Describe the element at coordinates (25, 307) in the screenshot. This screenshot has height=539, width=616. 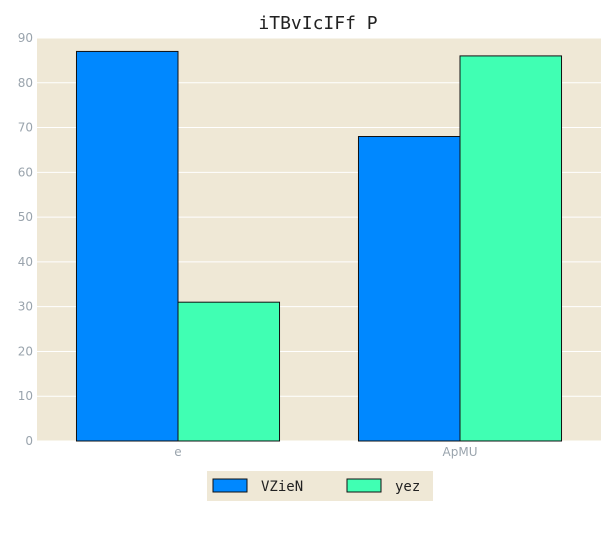
I see `y-tick-label: 30` at that location.